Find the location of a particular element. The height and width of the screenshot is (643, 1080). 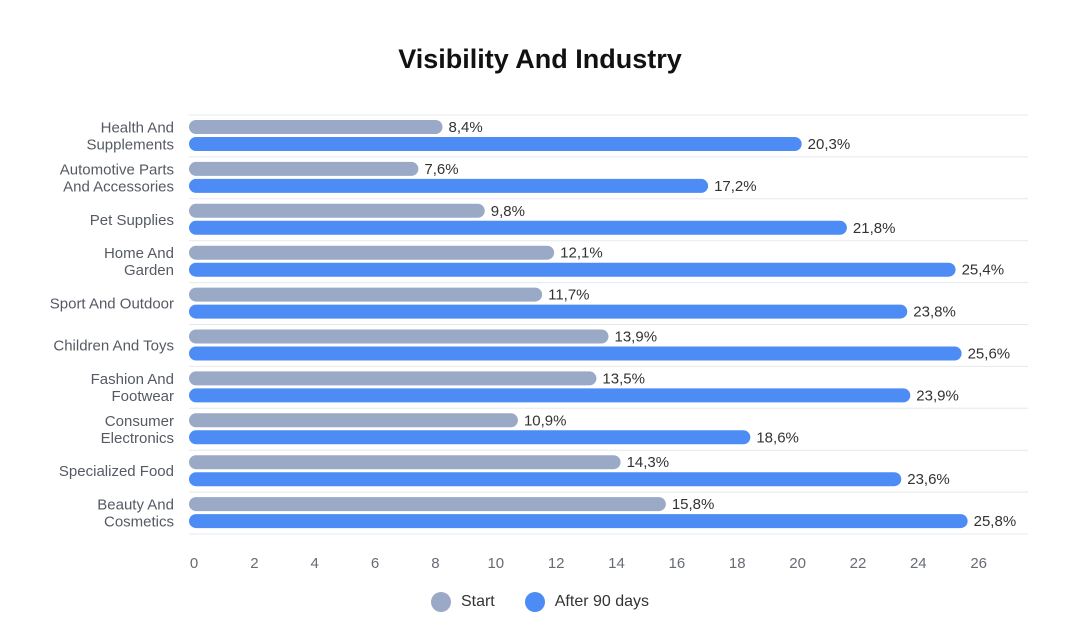

data-label: 23,6% is located at coordinates (928, 479).